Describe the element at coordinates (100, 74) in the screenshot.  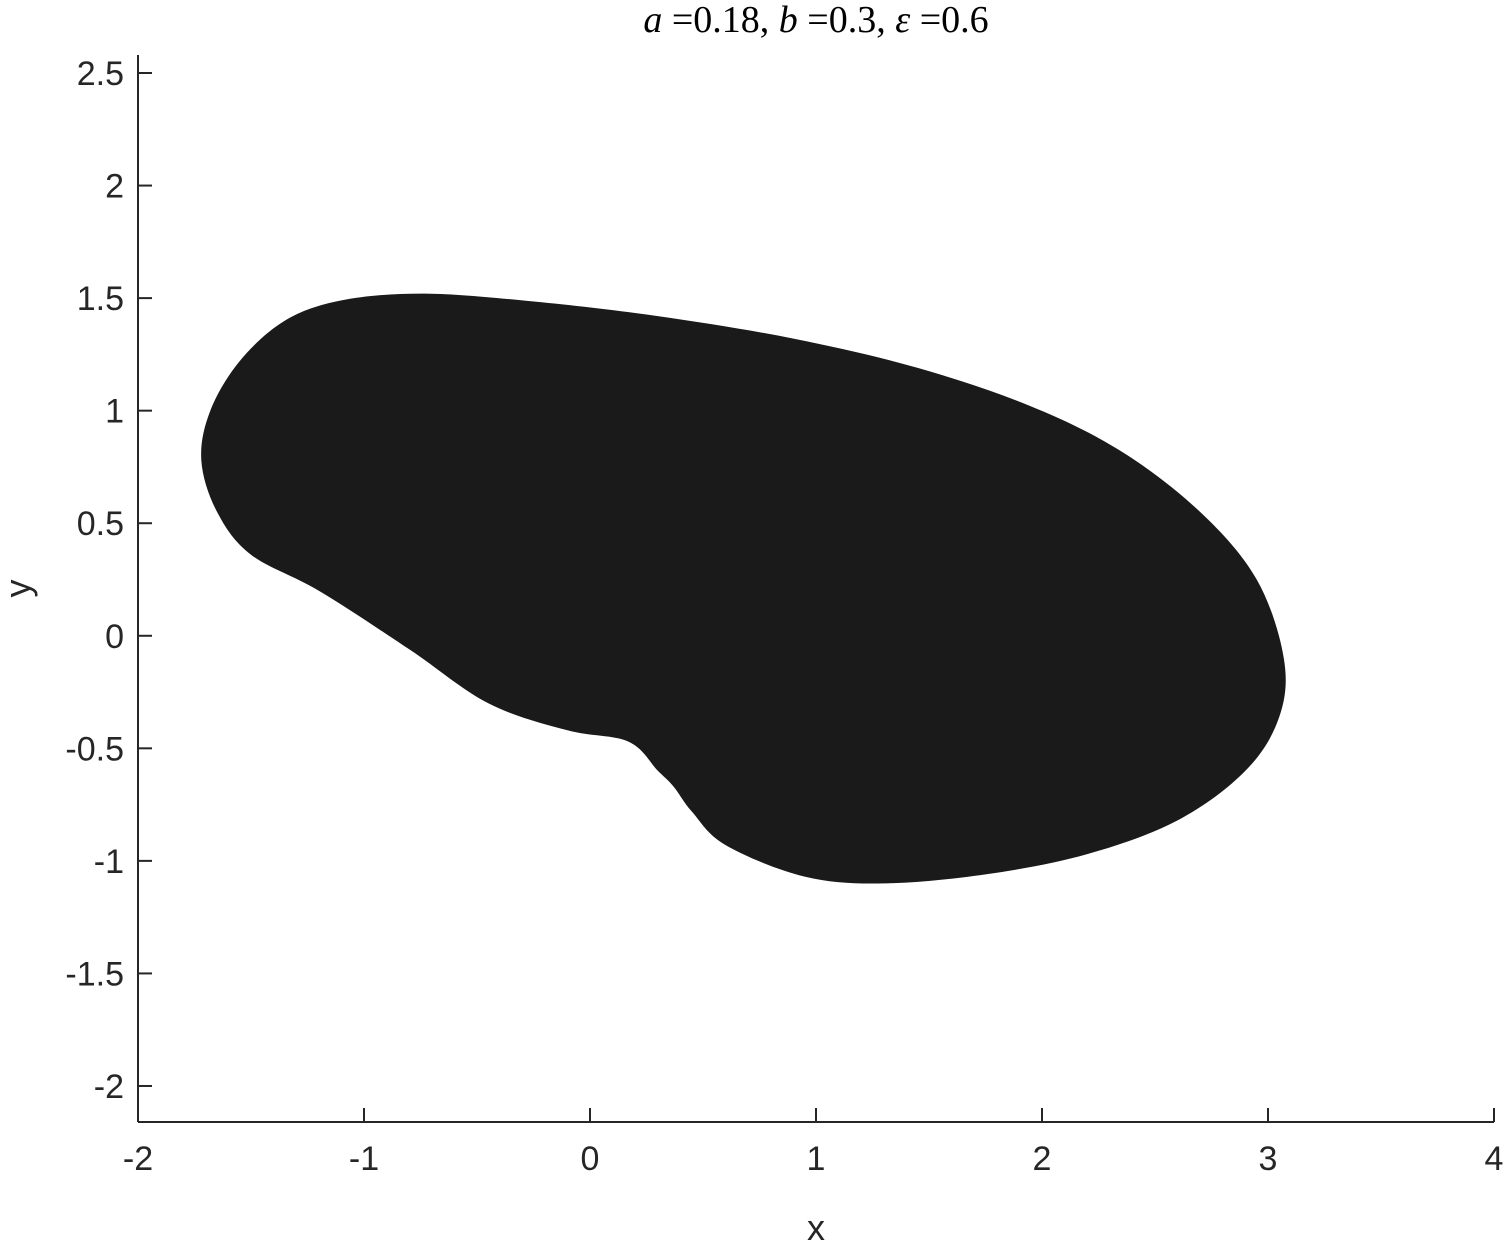
I see `y-tick-label: 2.5` at that location.